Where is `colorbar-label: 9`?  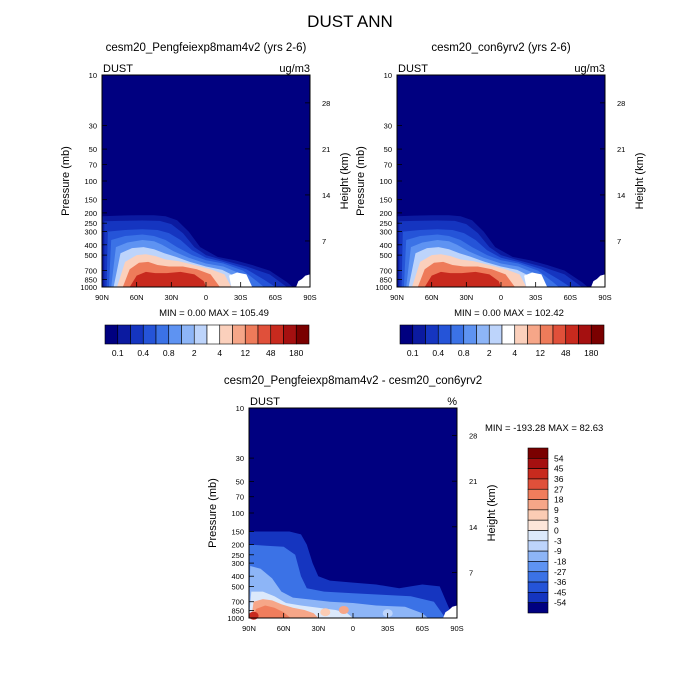
colorbar-label: 9 is located at coordinates (556, 510).